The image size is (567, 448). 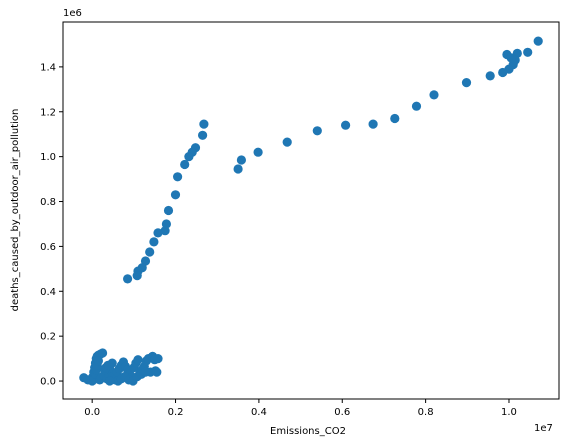 What do you see at coordinates (308, 431) in the screenshot?
I see `x-axis-label: Emissions_CO2` at bounding box center [308, 431].